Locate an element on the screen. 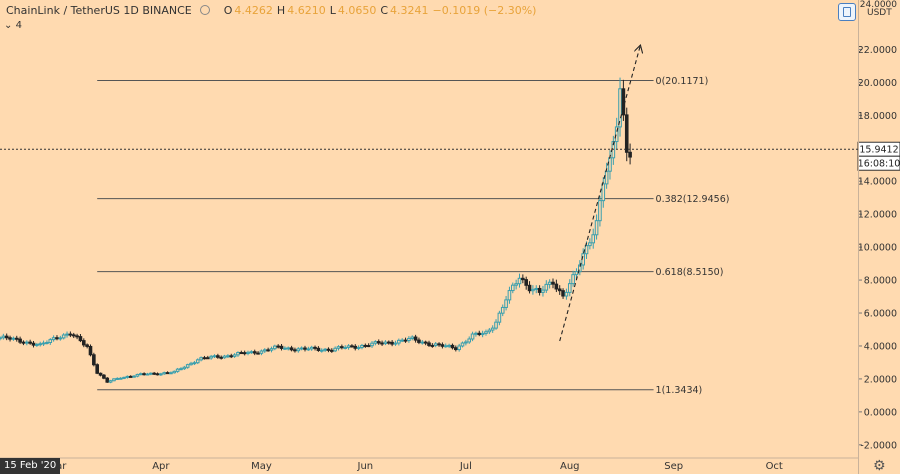  close-value: 4.3241 is located at coordinates (409, 10).